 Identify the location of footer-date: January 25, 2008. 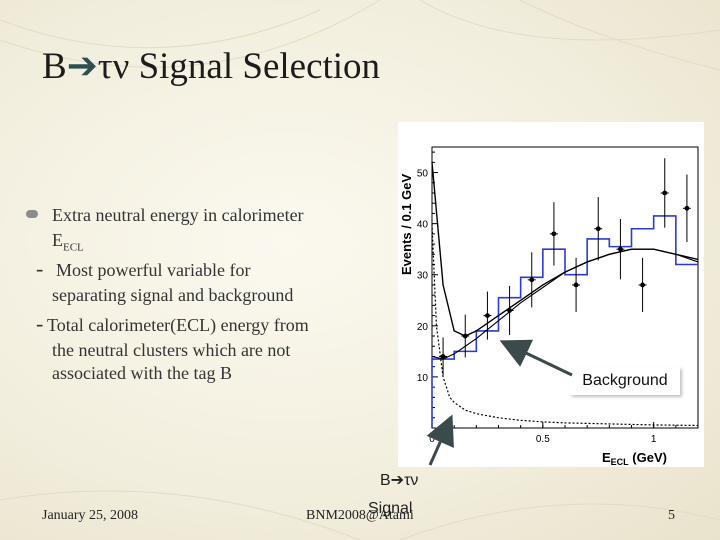
(90, 515).